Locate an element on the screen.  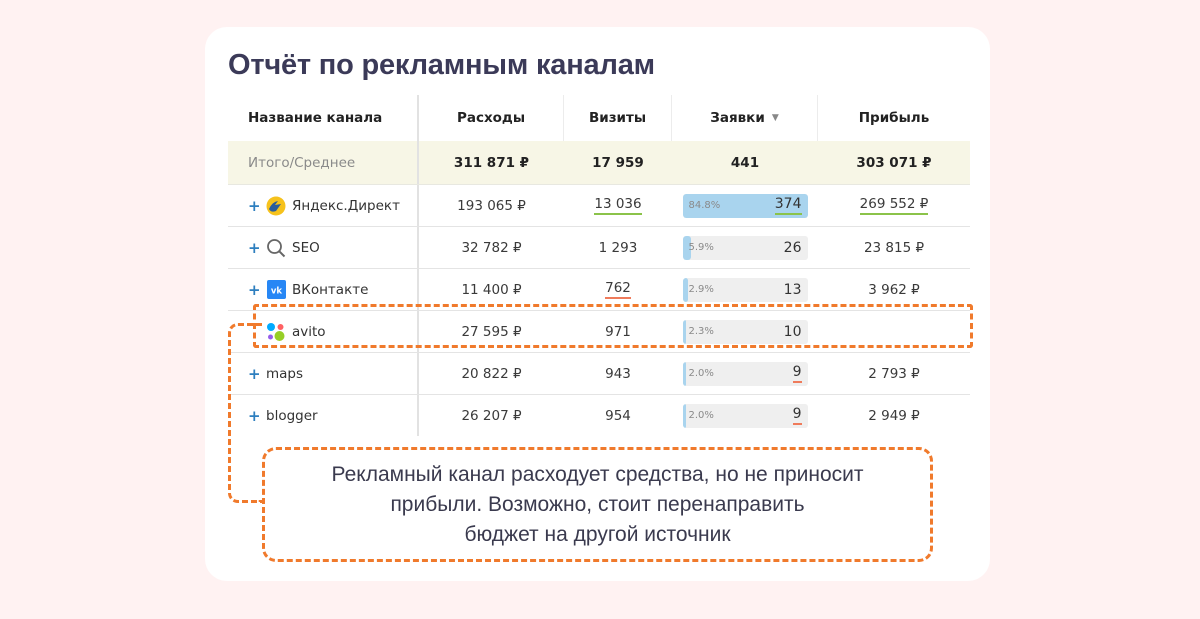
table-row: + SEO 32 782 ₽ 1 293 5.9% 26 23 815 ₽ is located at coordinates (599, 248).